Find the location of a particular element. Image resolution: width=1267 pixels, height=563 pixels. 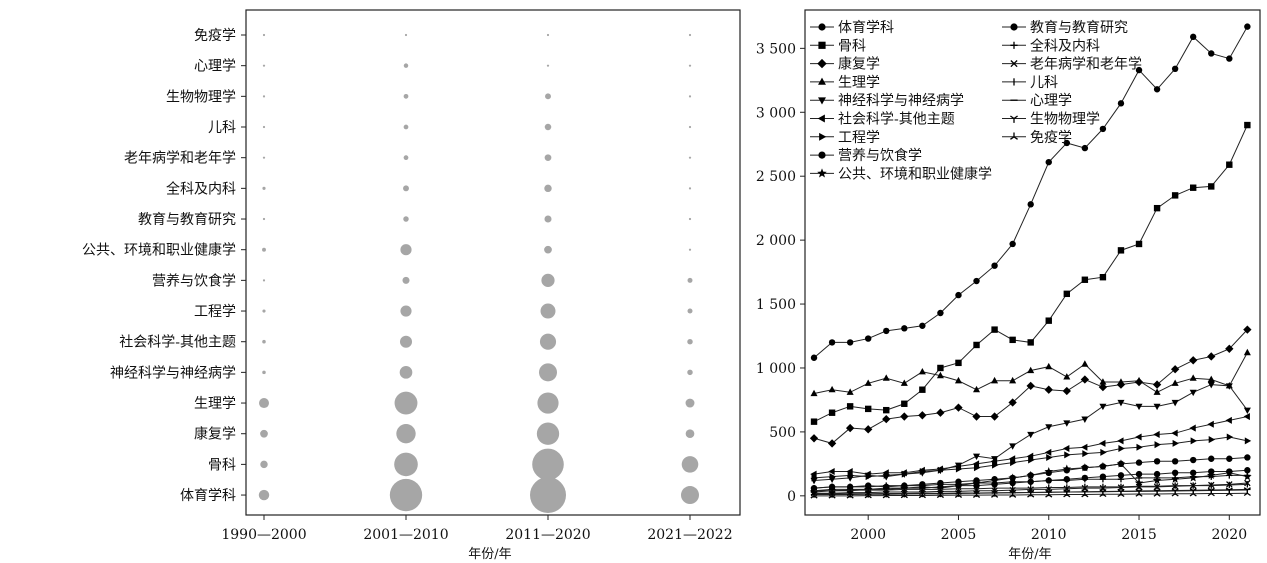

bubble-y-label: 工程学 is located at coordinates (215, 312).